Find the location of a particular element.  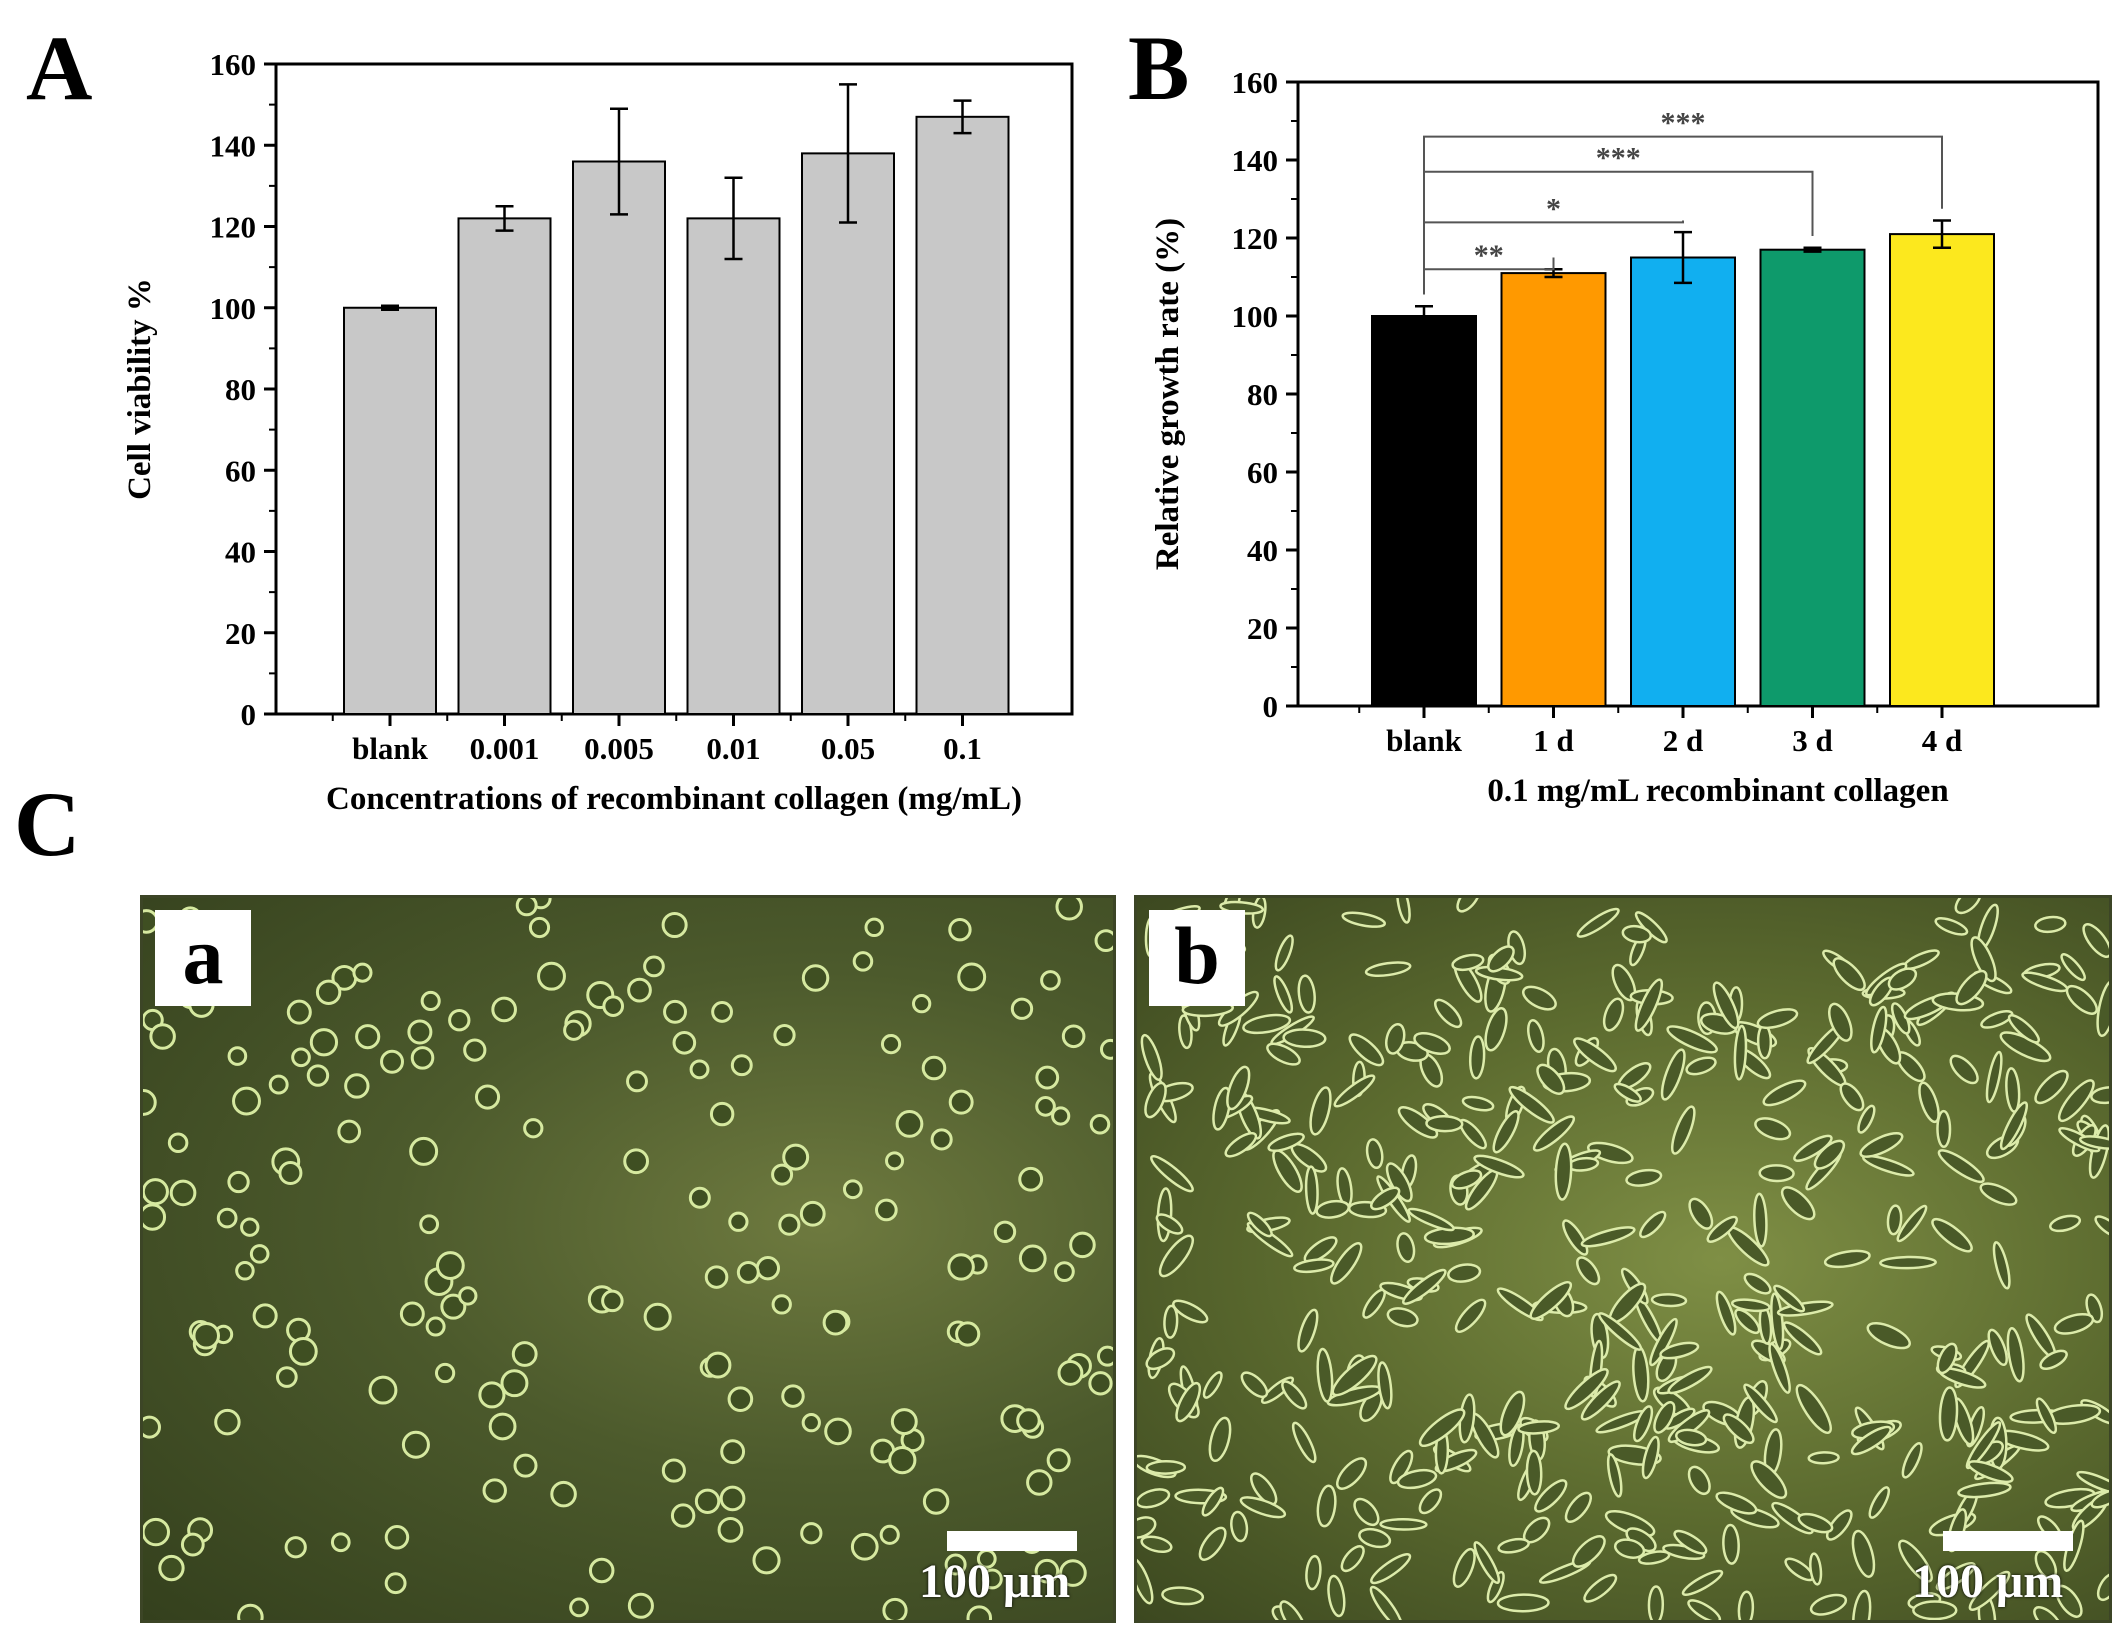

scale-label: 100 μm is located at coordinates (995, 1581).